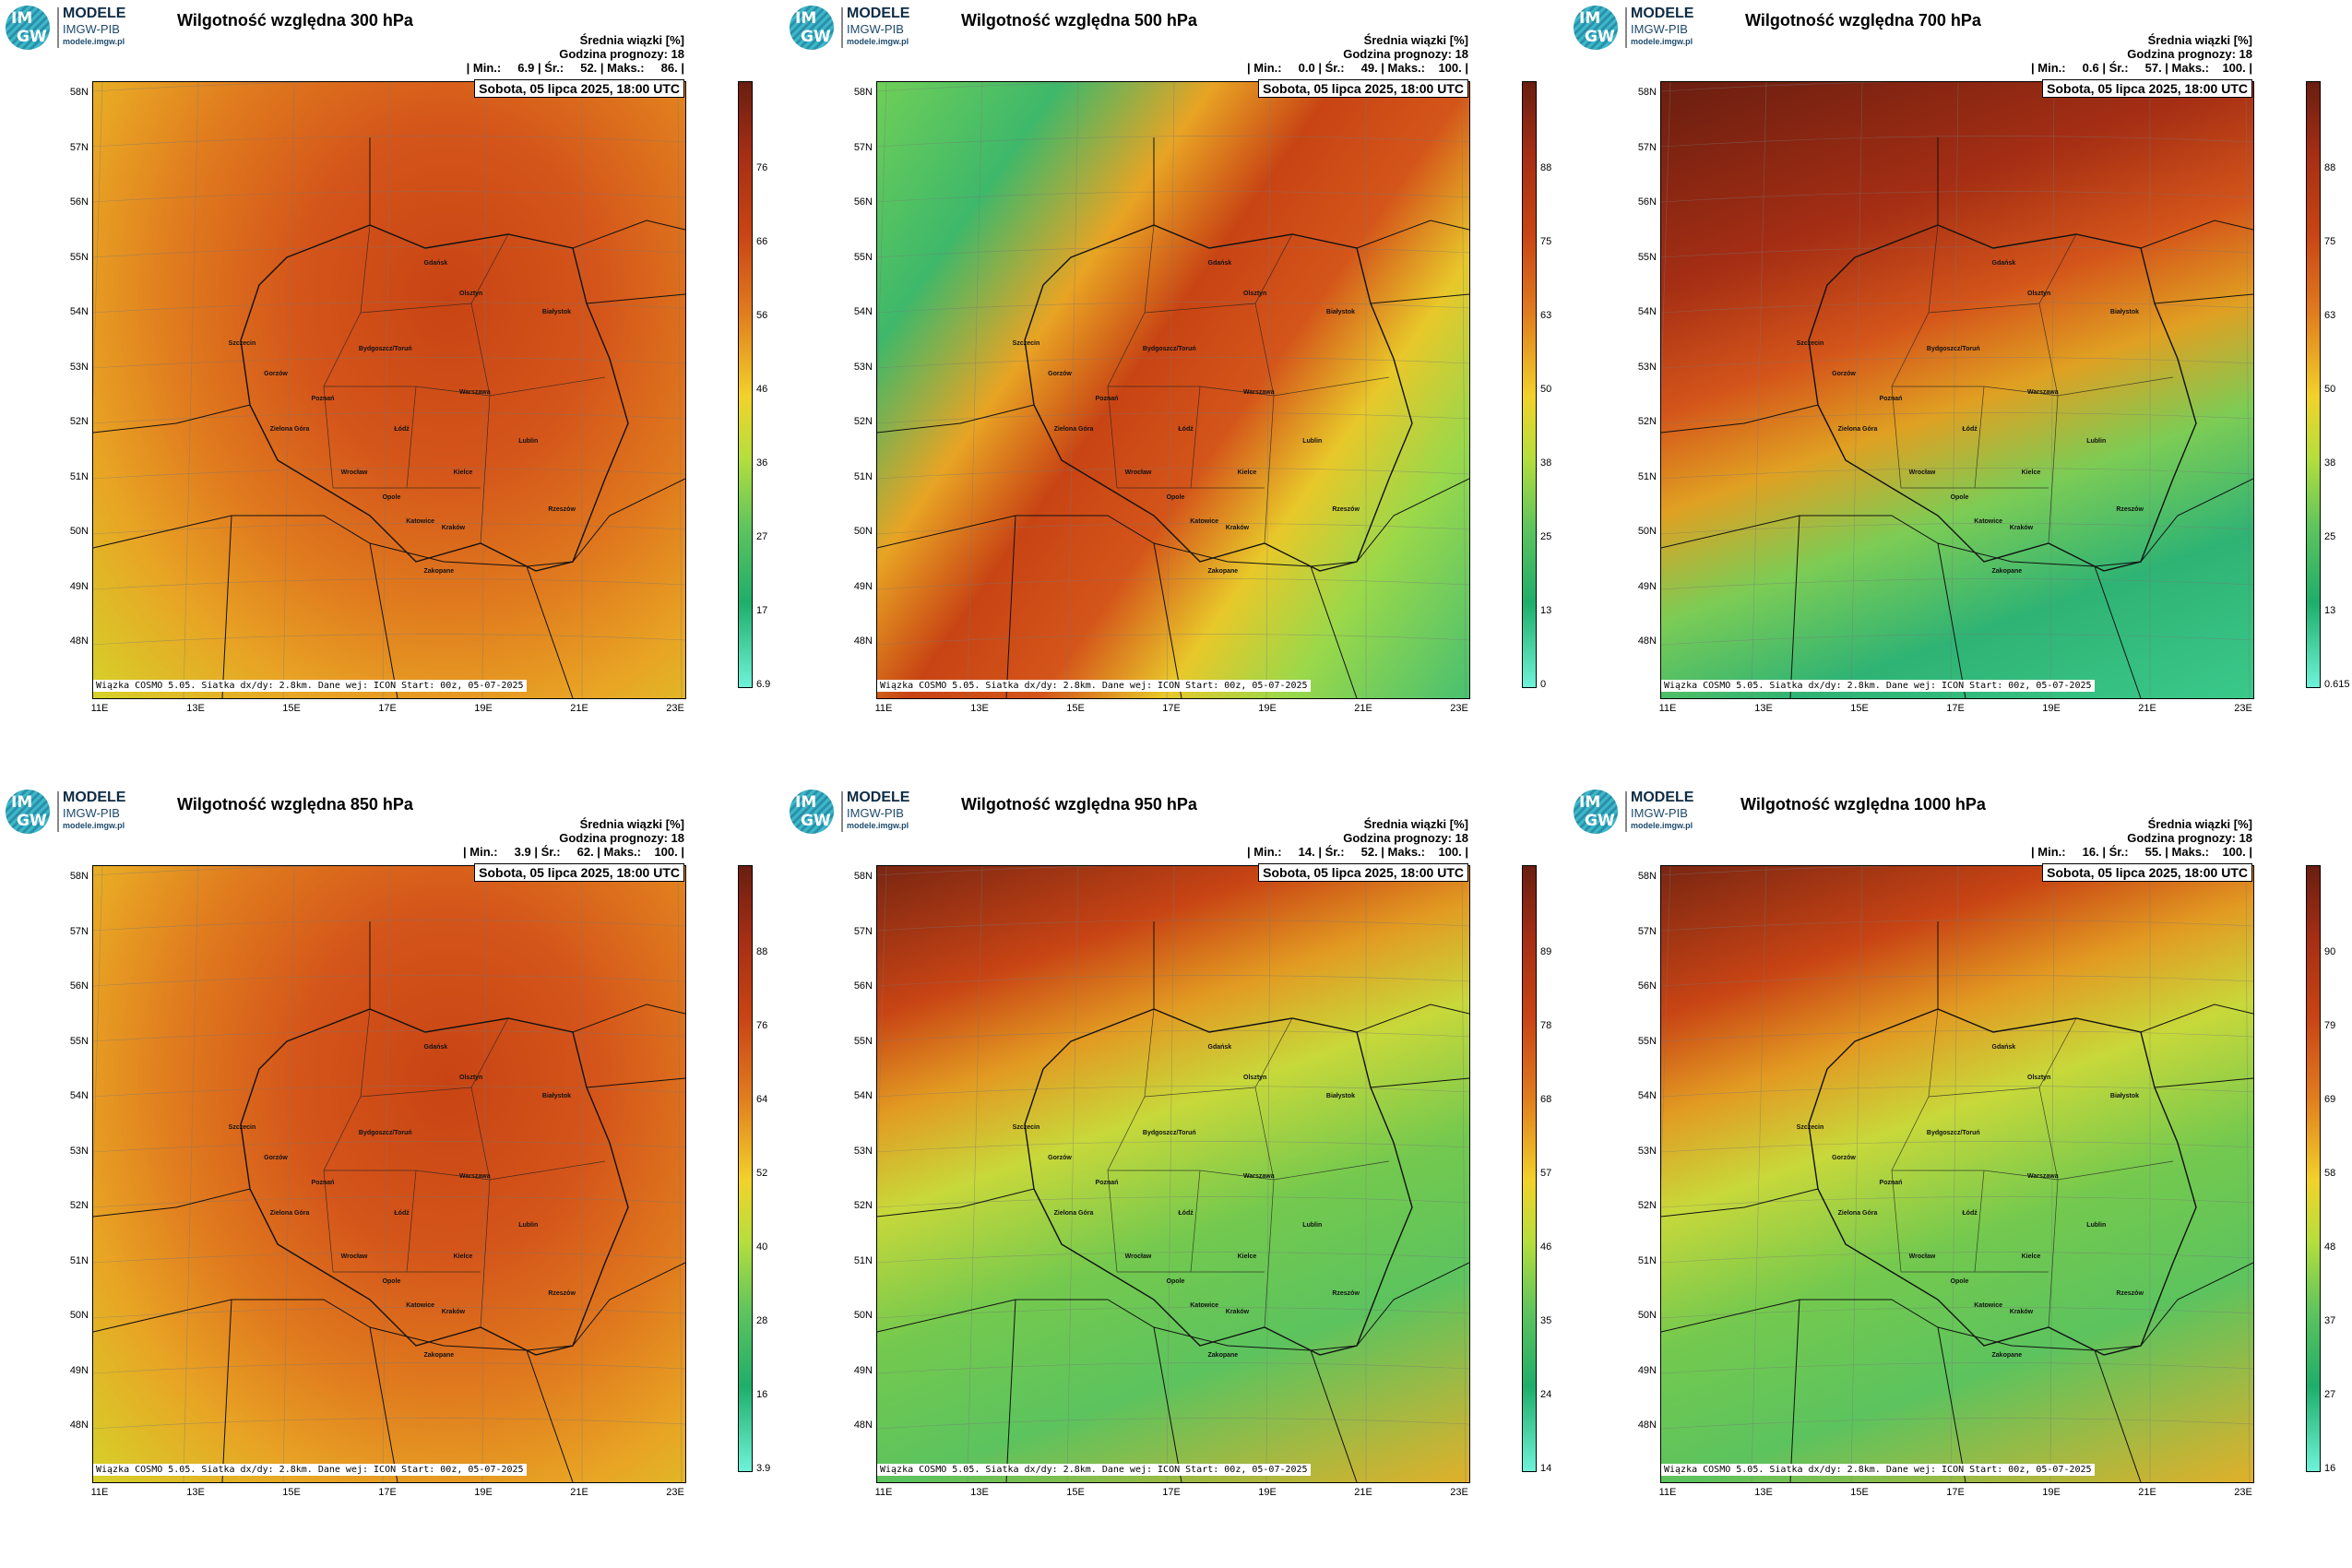  I want to click on panel-title: Wilgotność względna 950 hPa, so click(1079, 804).